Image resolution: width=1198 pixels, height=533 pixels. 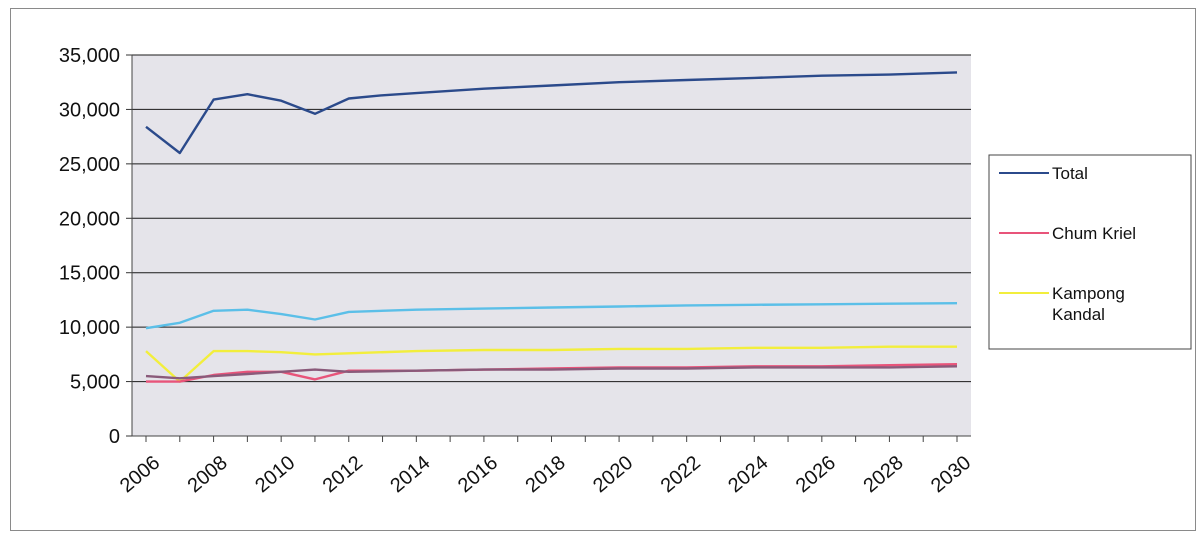 What do you see at coordinates (114, 437) in the screenshot?
I see `y-tick-label: 0` at bounding box center [114, 437].